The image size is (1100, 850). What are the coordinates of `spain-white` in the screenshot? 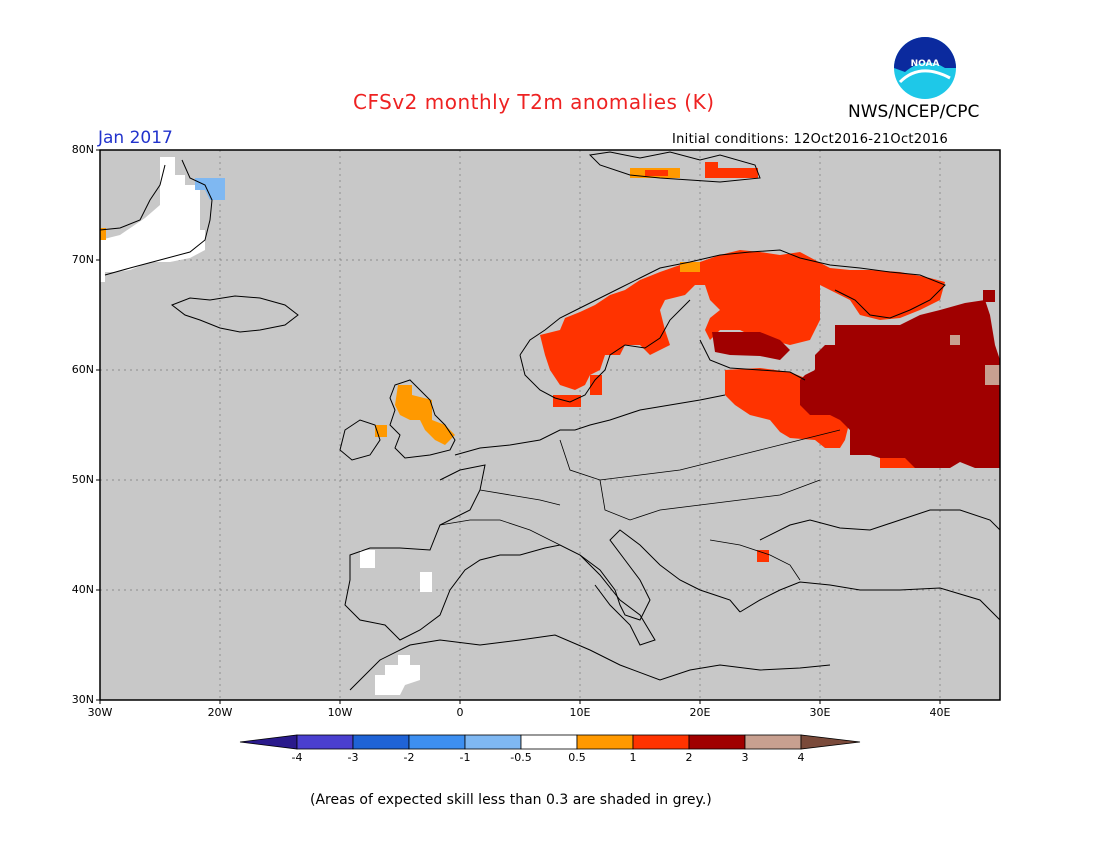 It's located at (426, 582).